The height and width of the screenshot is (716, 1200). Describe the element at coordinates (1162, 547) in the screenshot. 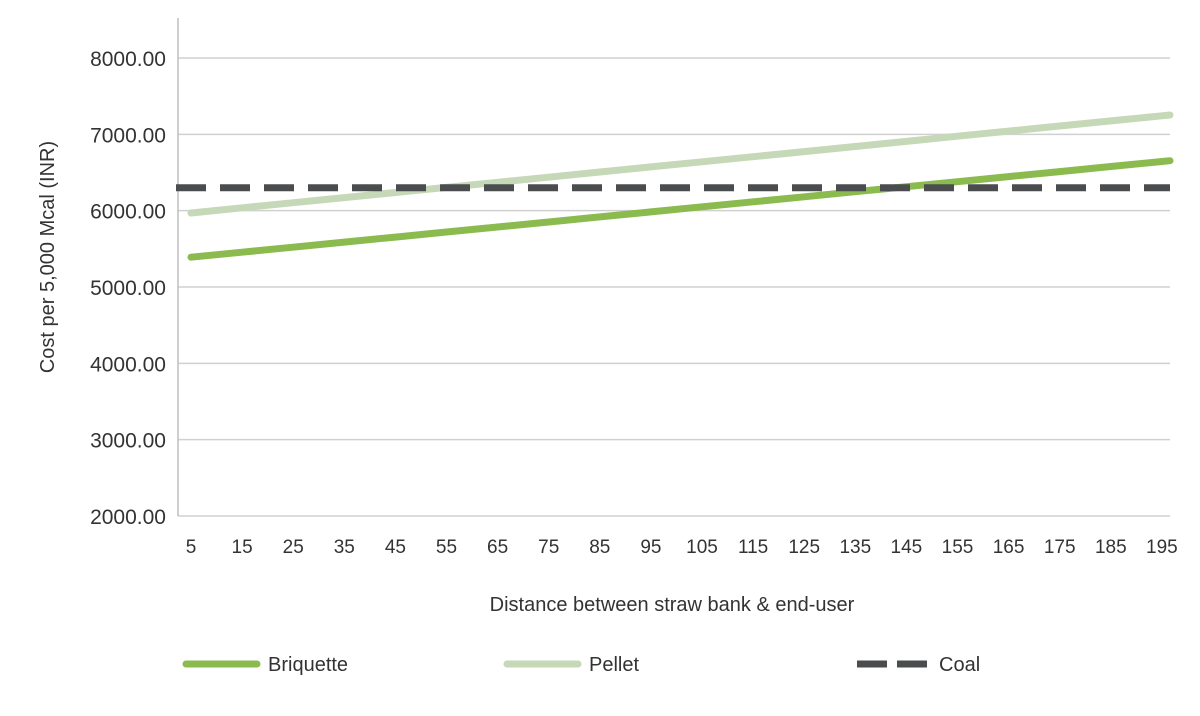

I see `x-tick-label: 195` at that location.